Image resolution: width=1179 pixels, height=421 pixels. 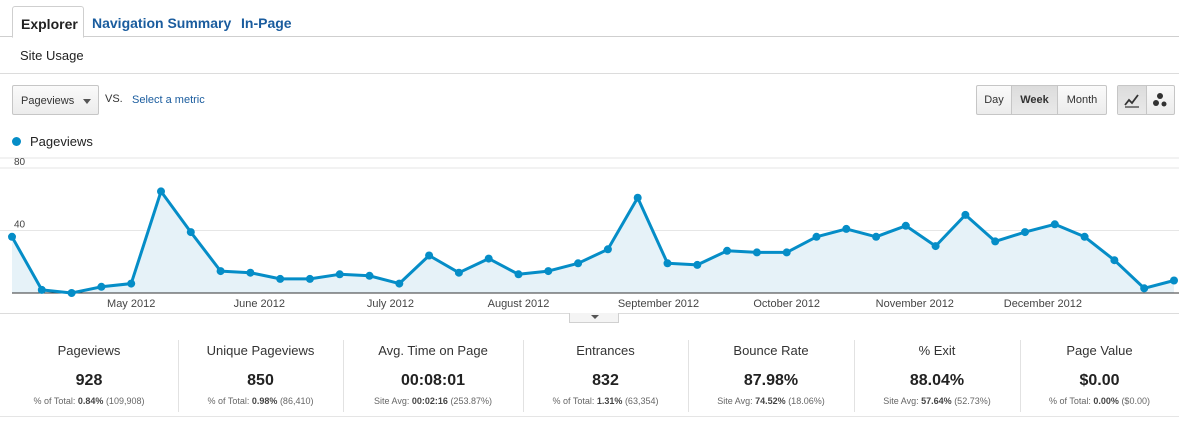 I want to click on metric-label: Page Value, so click(x=1099, y=350).